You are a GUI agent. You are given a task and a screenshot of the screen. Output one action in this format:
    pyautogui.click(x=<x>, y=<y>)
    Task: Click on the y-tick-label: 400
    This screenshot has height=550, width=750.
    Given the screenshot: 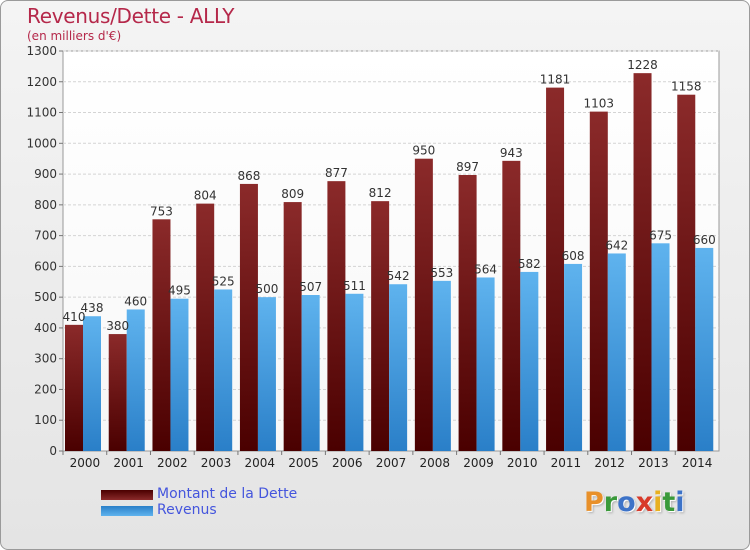 What is the action you would take?
    pyautogui.click(x=45, y=328)
    